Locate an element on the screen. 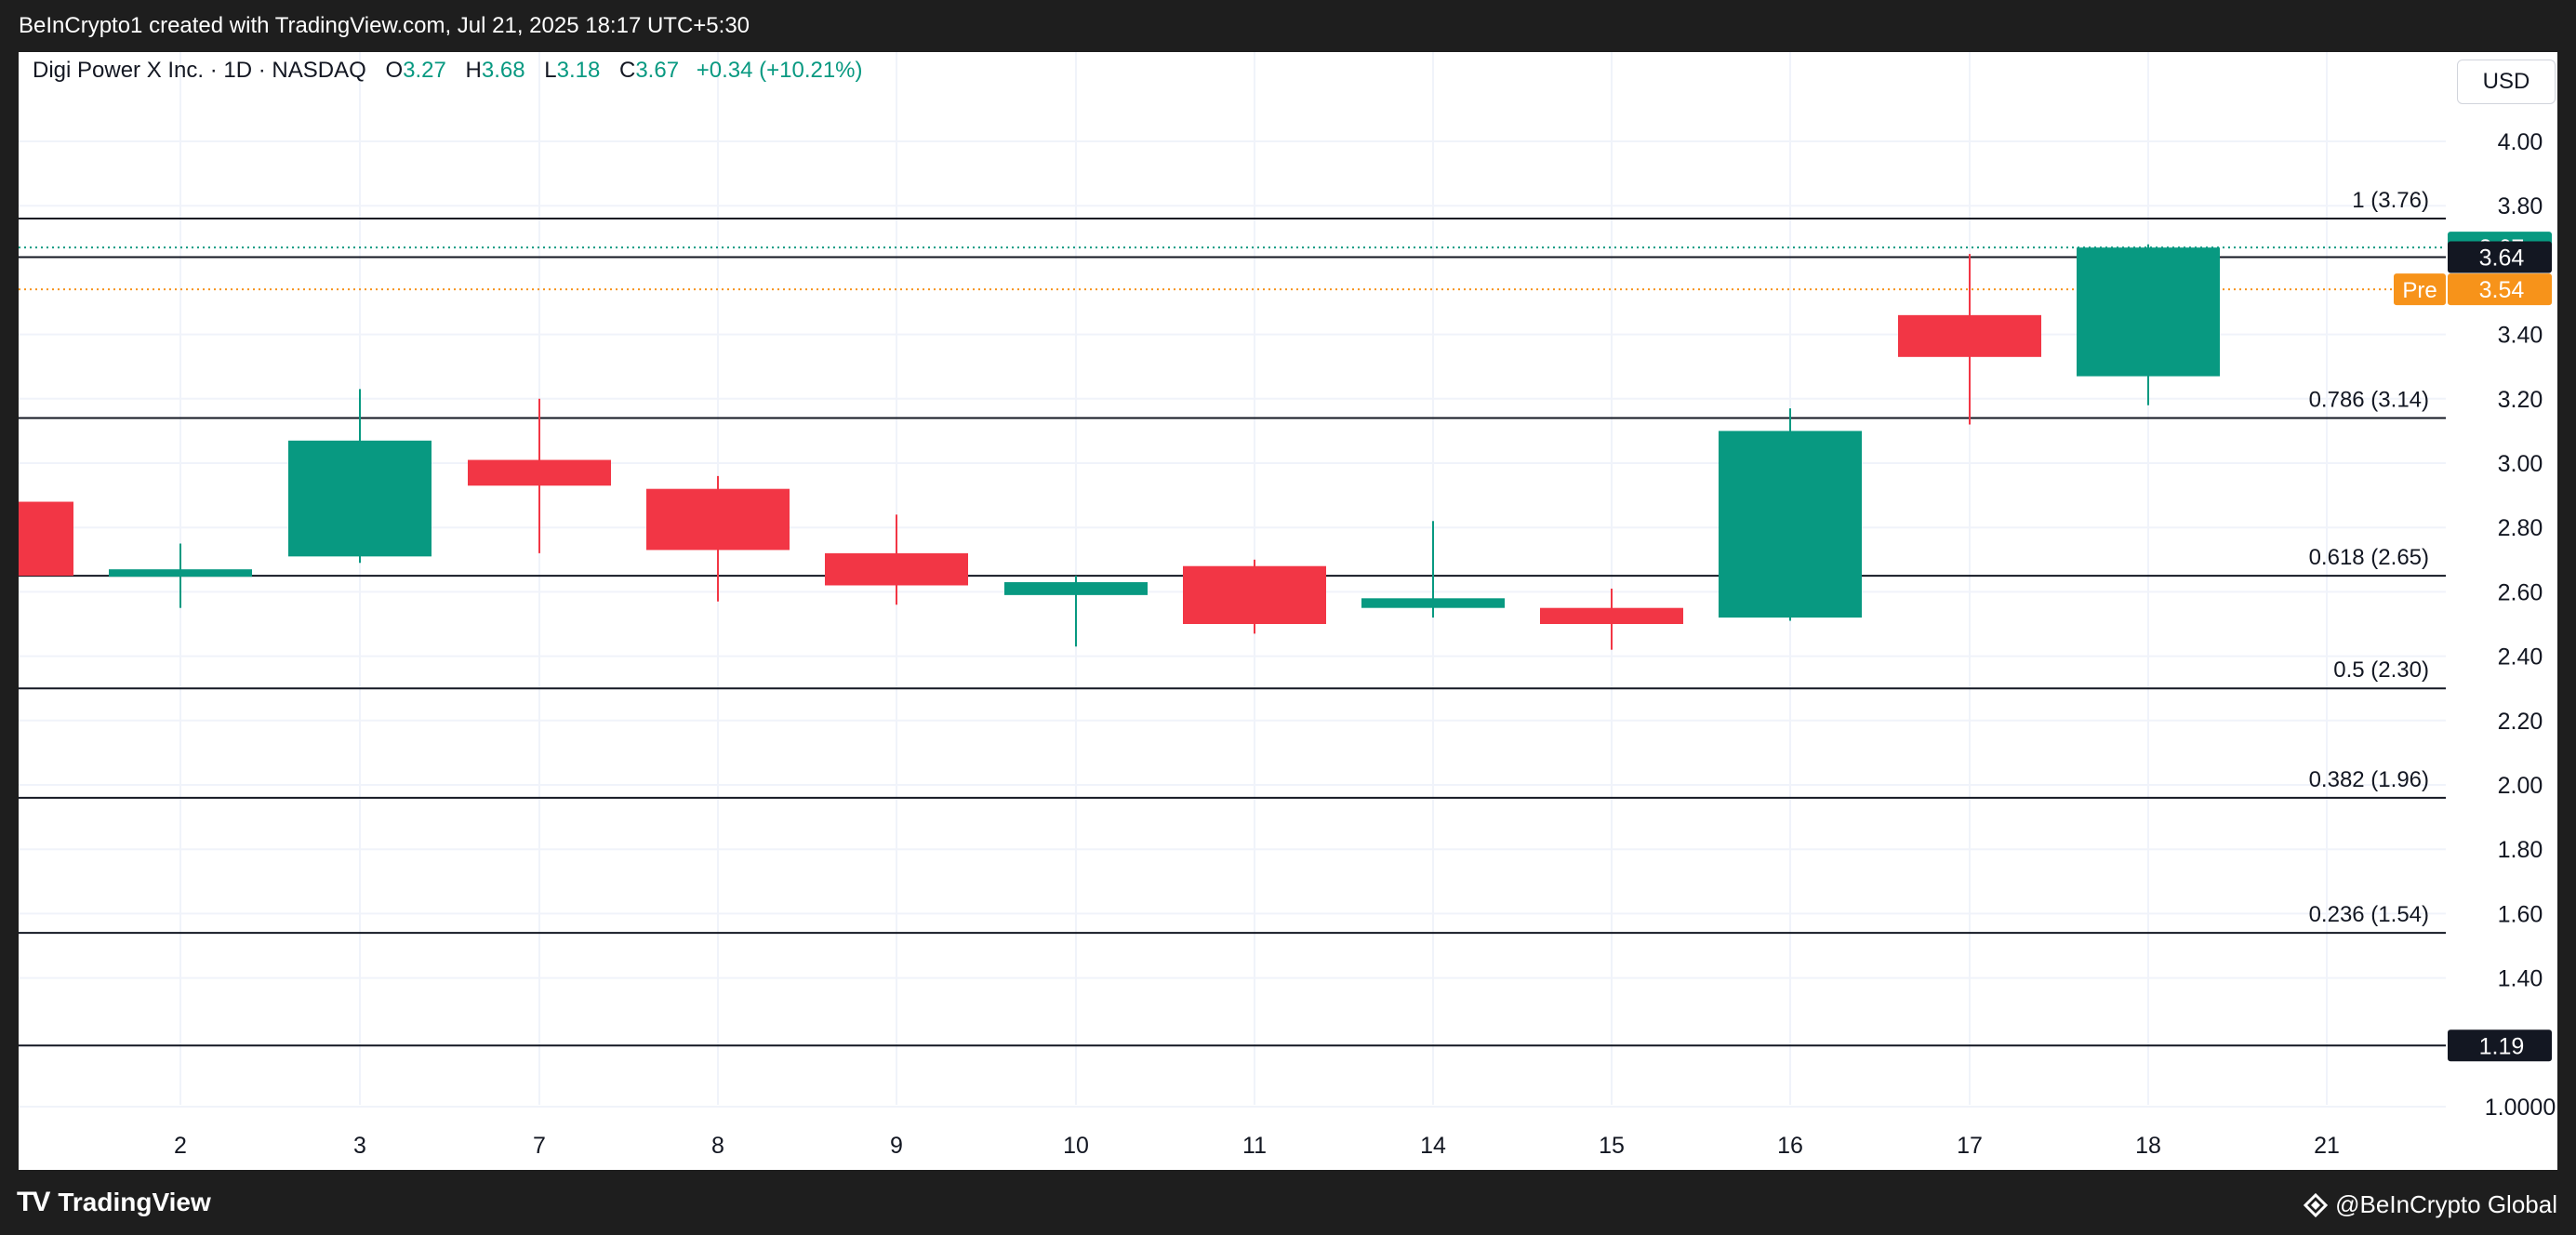 Image resolution: width=2576 pixels, height=1235 pixels. close-label: C is located at coordinates (627, 70).